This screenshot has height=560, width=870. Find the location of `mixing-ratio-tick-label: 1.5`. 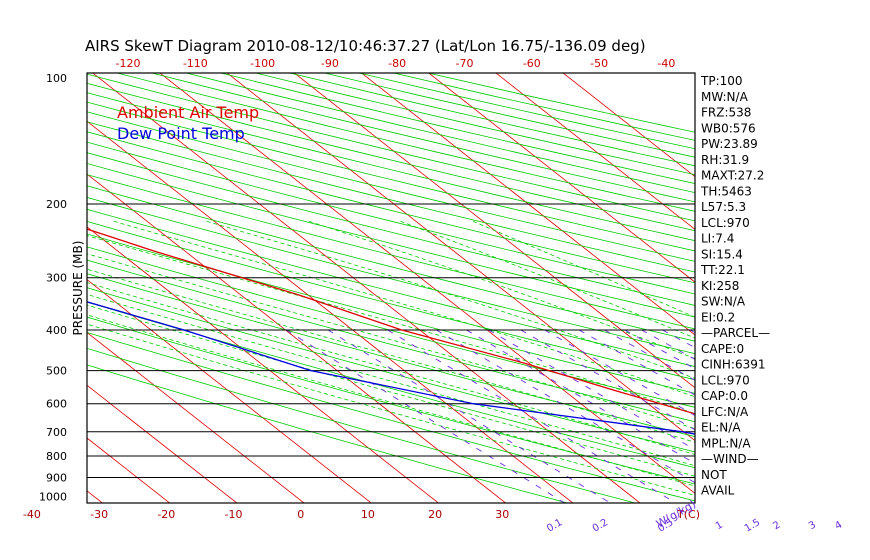

mixing-ratio-tick-label: 1.5 is located at coordinates (752, 525).